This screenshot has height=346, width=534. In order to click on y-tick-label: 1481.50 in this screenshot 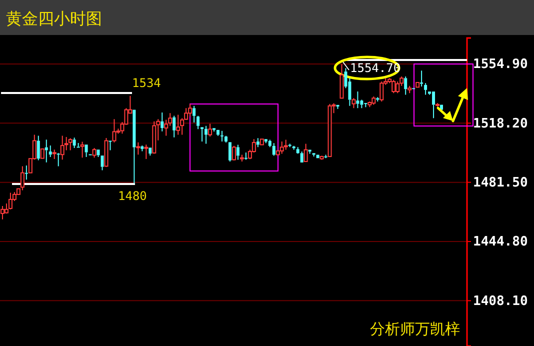, I will do `click(500, 182)`.